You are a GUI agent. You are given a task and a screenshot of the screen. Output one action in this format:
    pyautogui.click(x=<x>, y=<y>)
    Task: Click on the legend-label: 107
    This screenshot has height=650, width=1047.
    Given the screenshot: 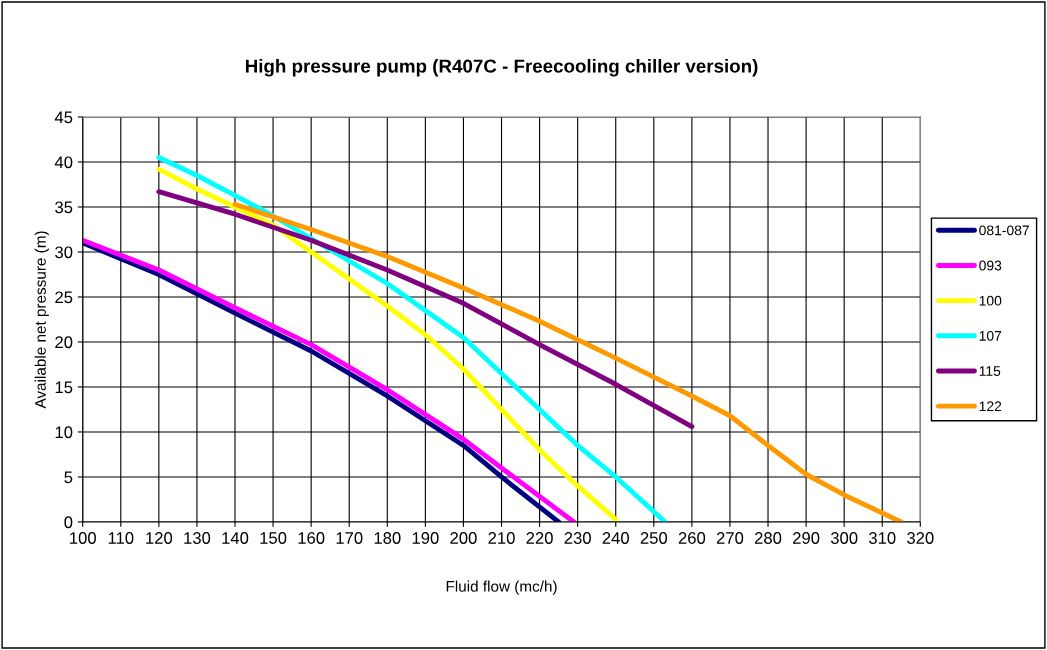 What is the action you would take?
    pyautogui.click(x=990, y=335)
    